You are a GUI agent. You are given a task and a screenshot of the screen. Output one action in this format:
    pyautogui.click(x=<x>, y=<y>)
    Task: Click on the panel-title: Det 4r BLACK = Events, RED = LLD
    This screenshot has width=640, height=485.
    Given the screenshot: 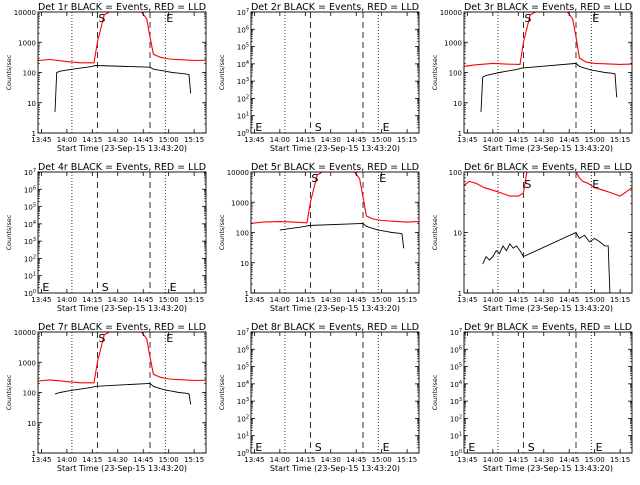 What is the action you would take?
    pyautogui.click(x=122, y=167)
    